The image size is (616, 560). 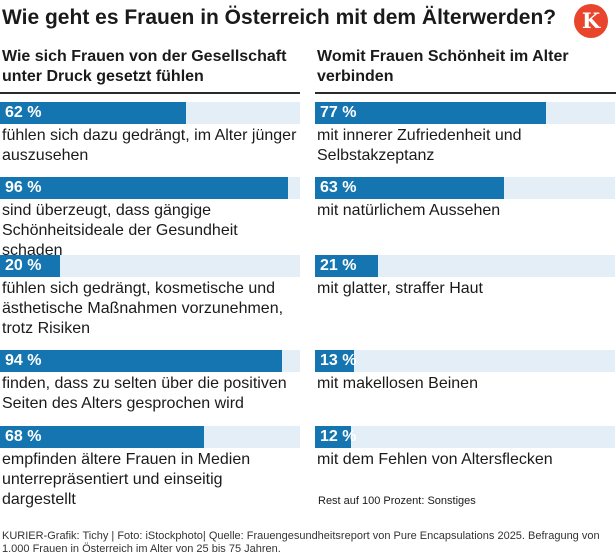 I want to click on bar-track: 96 %, so click(x=150, y=188).